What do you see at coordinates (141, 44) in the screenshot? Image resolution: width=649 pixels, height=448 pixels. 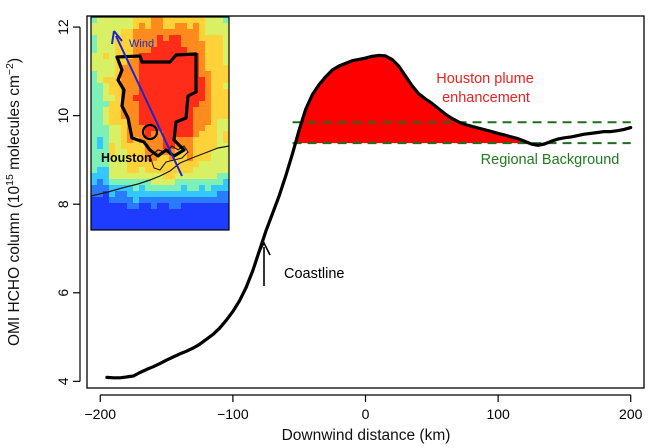 I see `inset-wind-label: Wind` at bounding box center [141, 44].